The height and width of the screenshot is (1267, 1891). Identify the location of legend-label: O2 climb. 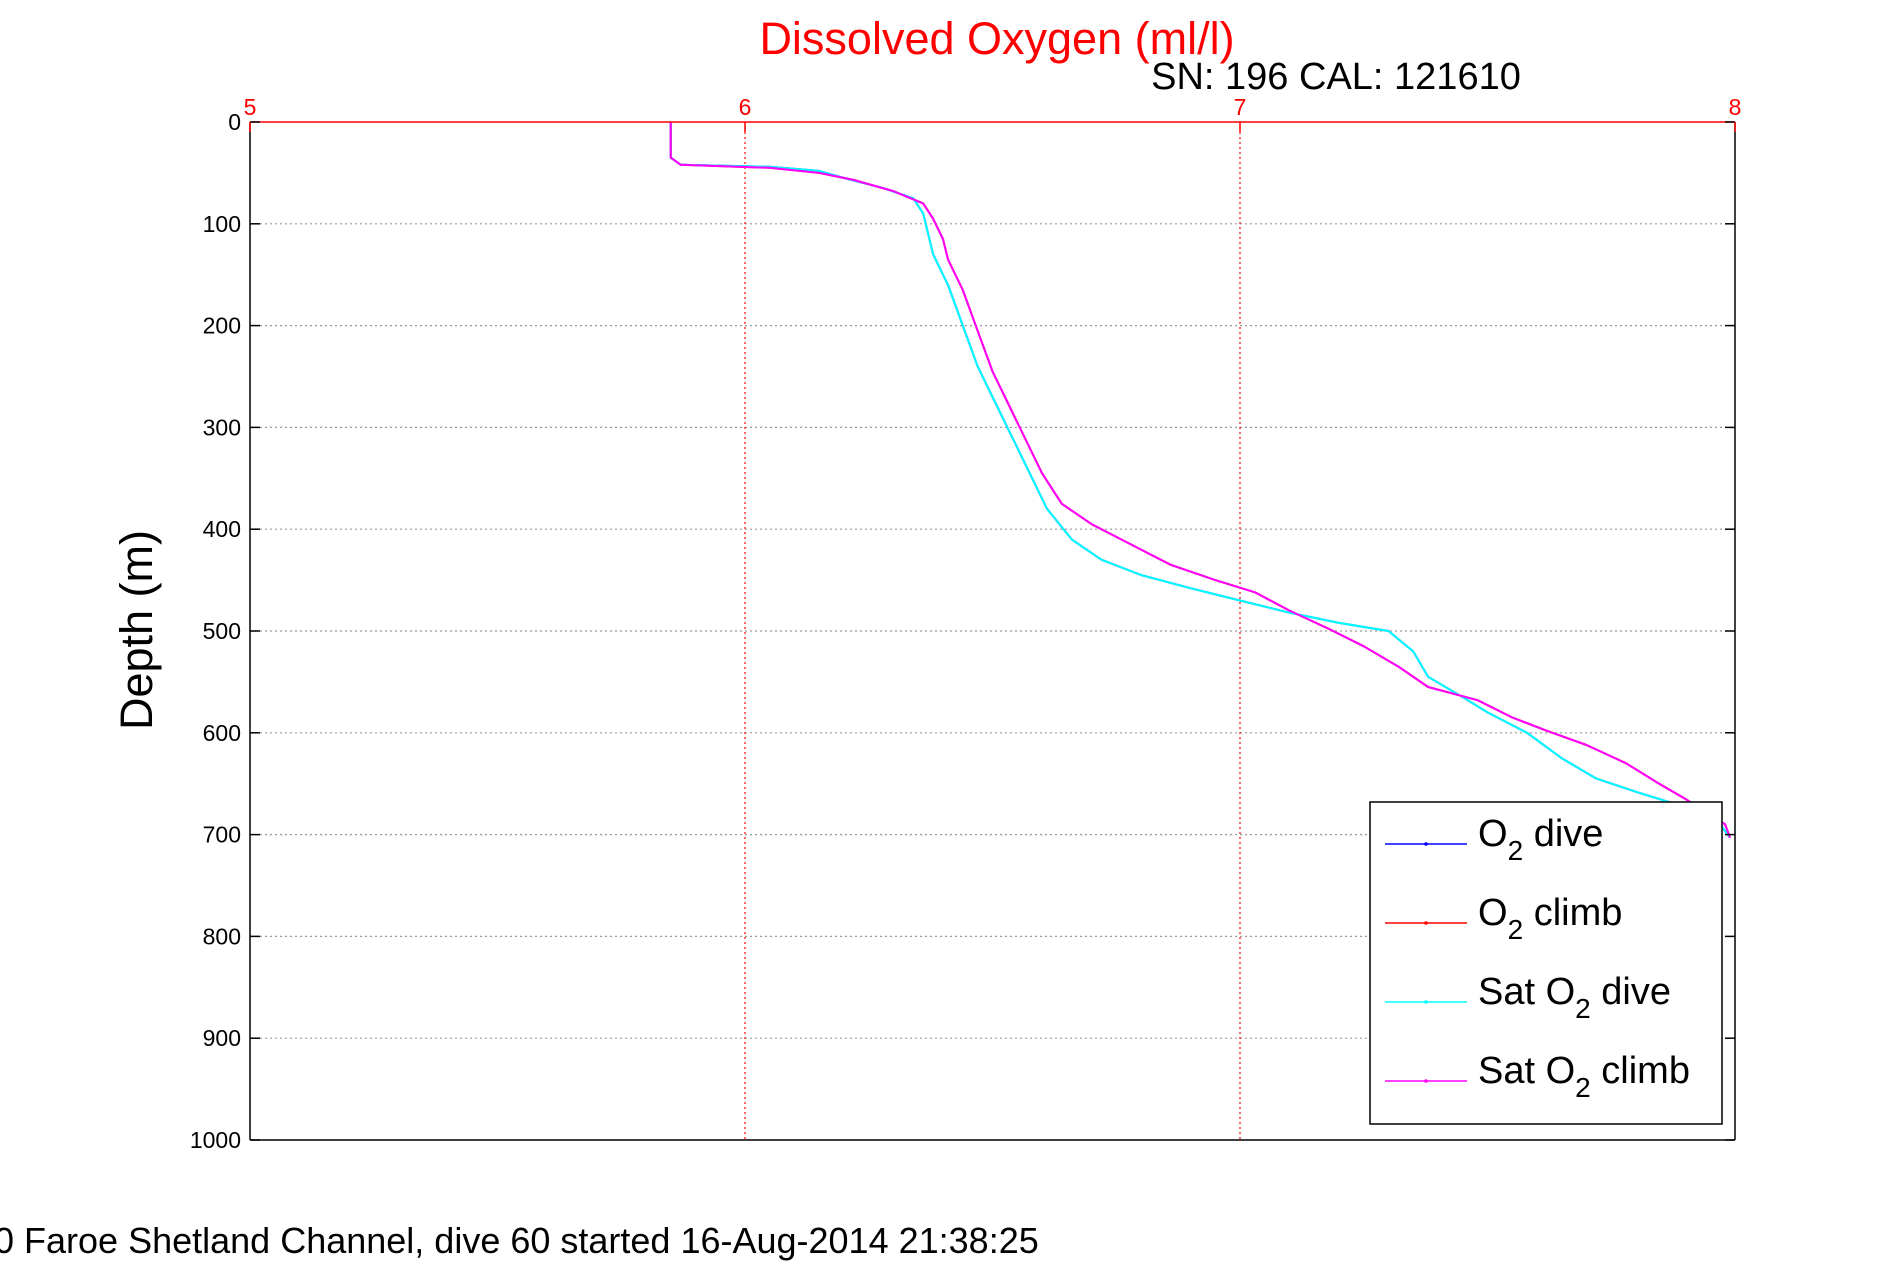
(1550, 918).